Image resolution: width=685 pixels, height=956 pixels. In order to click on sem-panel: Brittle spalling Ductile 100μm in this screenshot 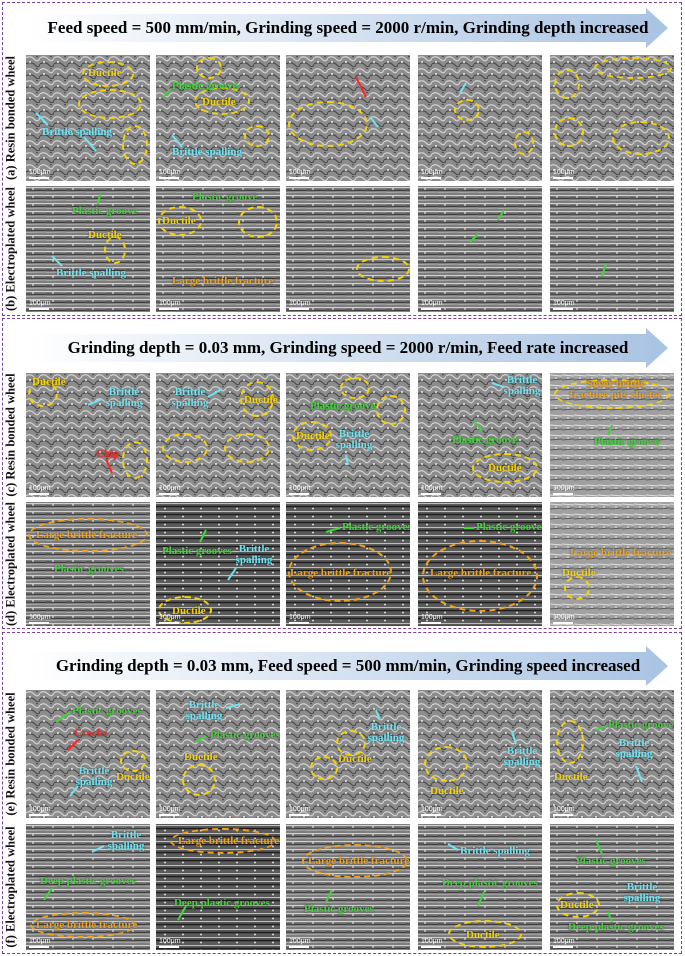, I will do `click(218, 435)`.